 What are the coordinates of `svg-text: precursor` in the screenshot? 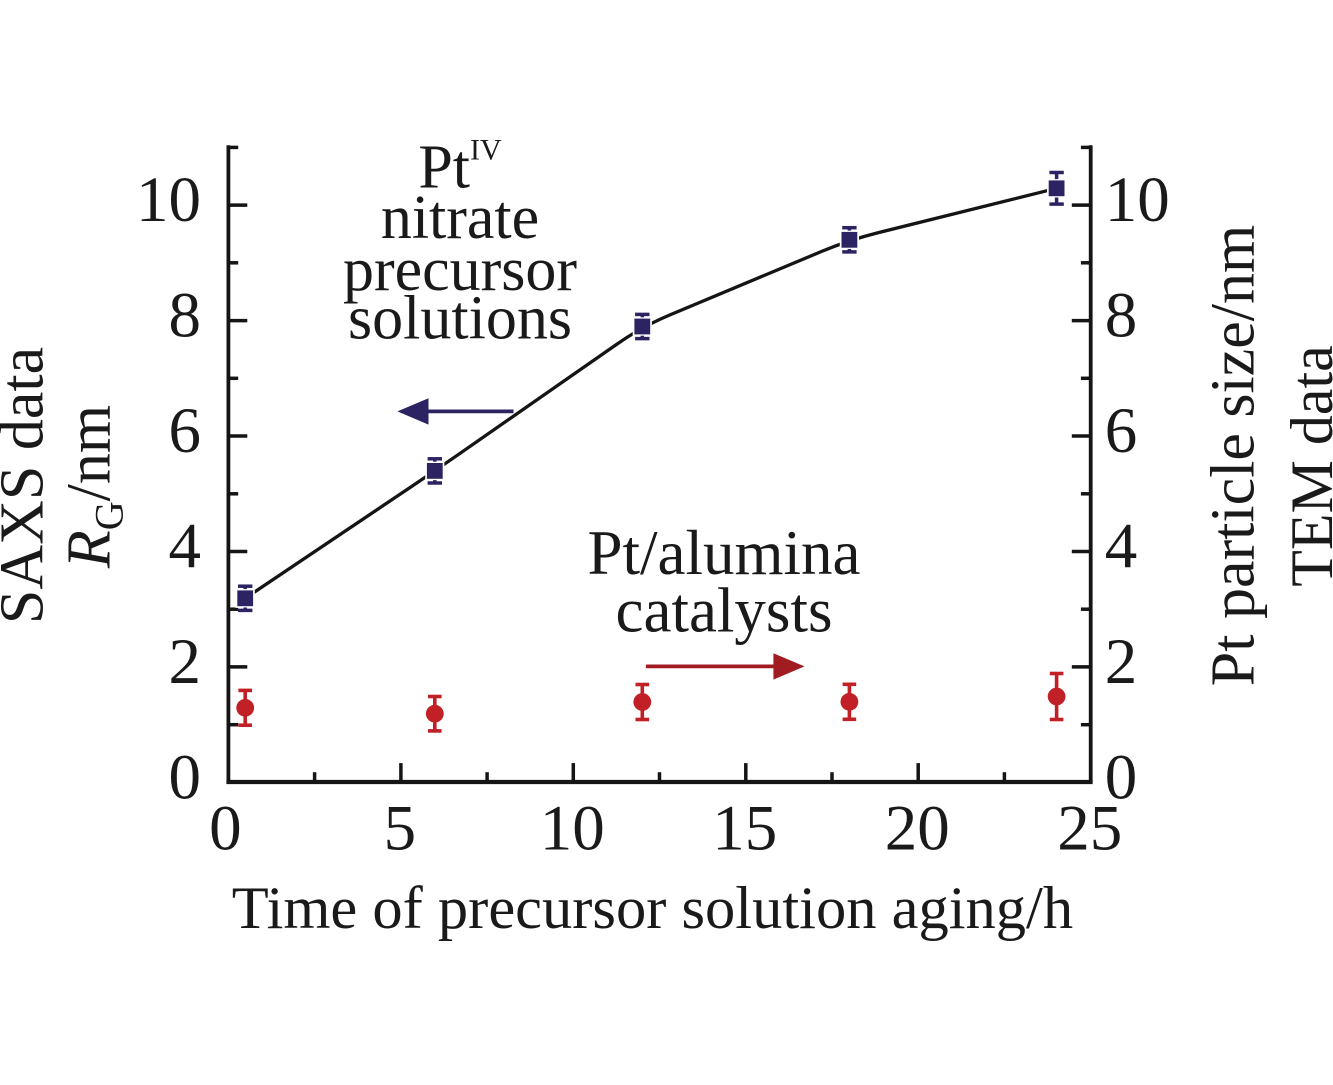 It's located at (460, 270).